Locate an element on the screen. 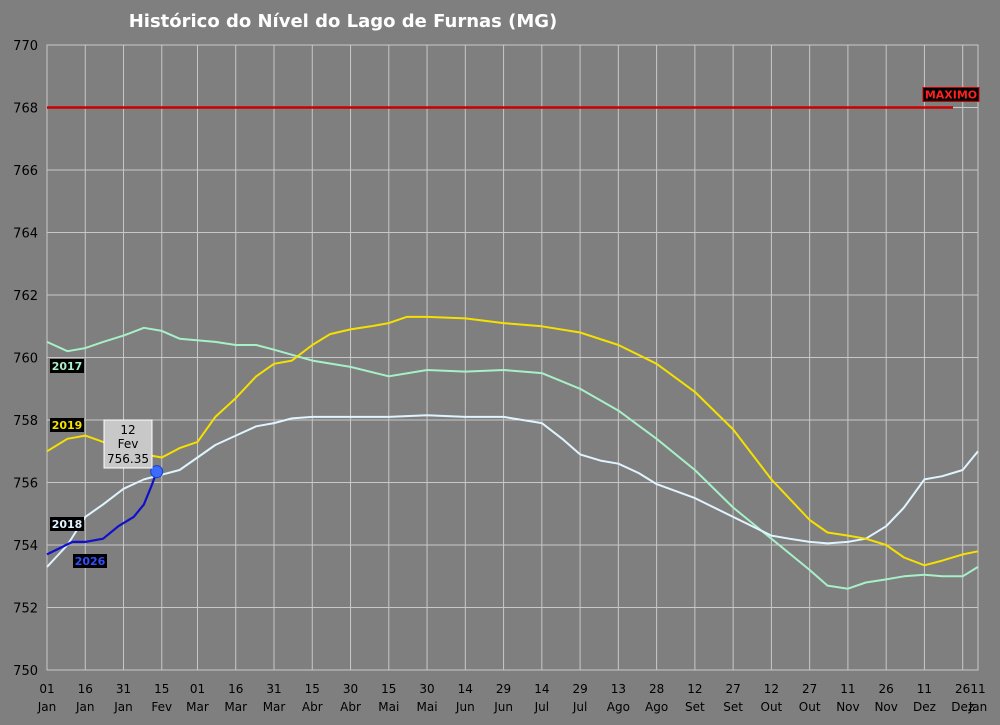  series-label-2019: 2019 is located at coordinates (67, 425).